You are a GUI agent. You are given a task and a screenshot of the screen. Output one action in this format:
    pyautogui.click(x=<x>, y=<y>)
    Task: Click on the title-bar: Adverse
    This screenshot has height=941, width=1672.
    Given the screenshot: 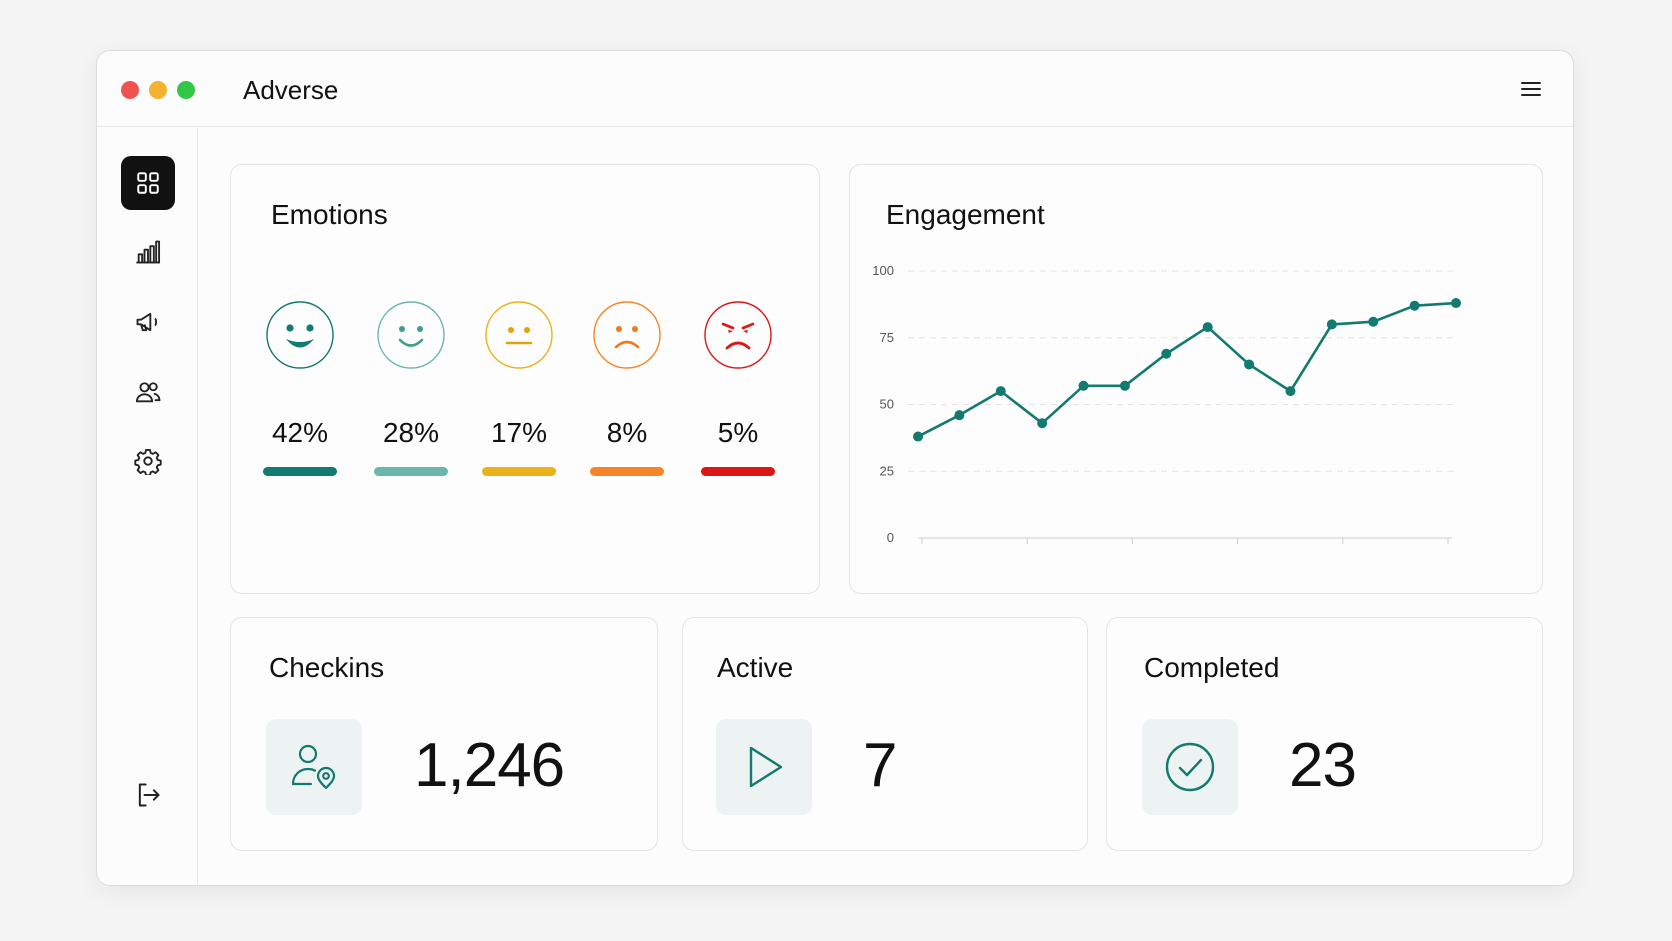 What is the action you would take?
    pyautogui.click(x=835, y=89)
    